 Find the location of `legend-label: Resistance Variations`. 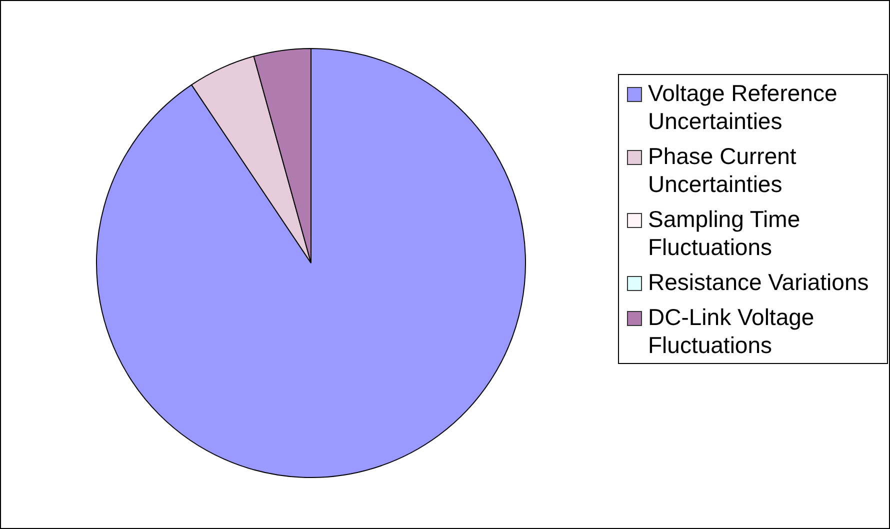

legend-label: Resistance Variations is located at coordinates (758, 282).